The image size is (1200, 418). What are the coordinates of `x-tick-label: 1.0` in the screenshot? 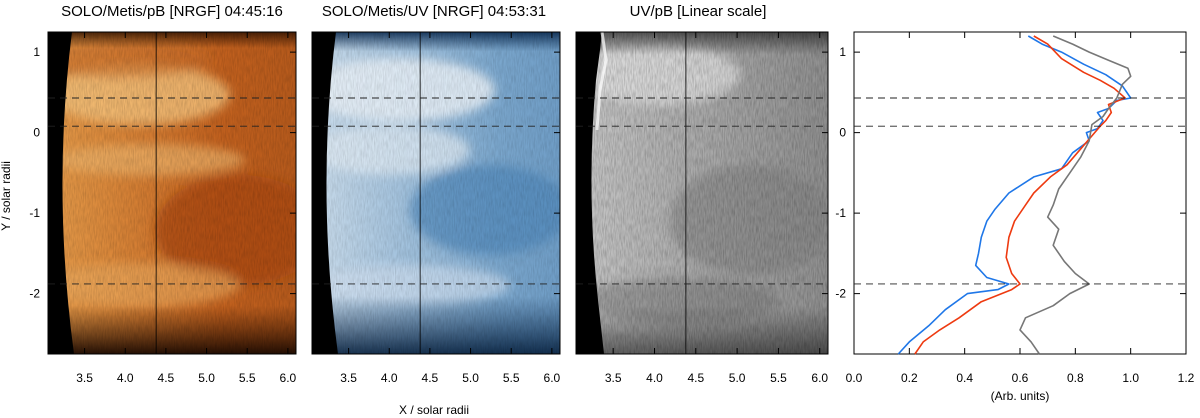 It's located at (1130, 378).